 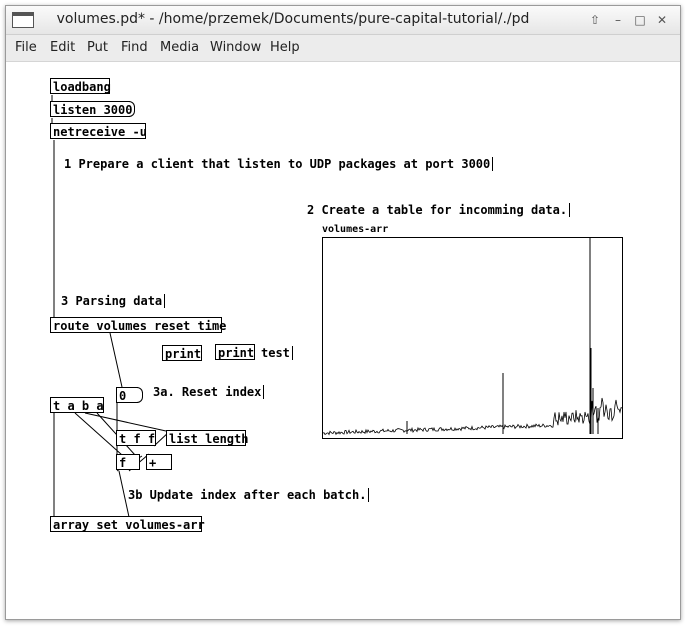 What do you see at coordinates (235, 352) in the screenshot?
I see `print-object-2: print` at bounding box center [235, 352].